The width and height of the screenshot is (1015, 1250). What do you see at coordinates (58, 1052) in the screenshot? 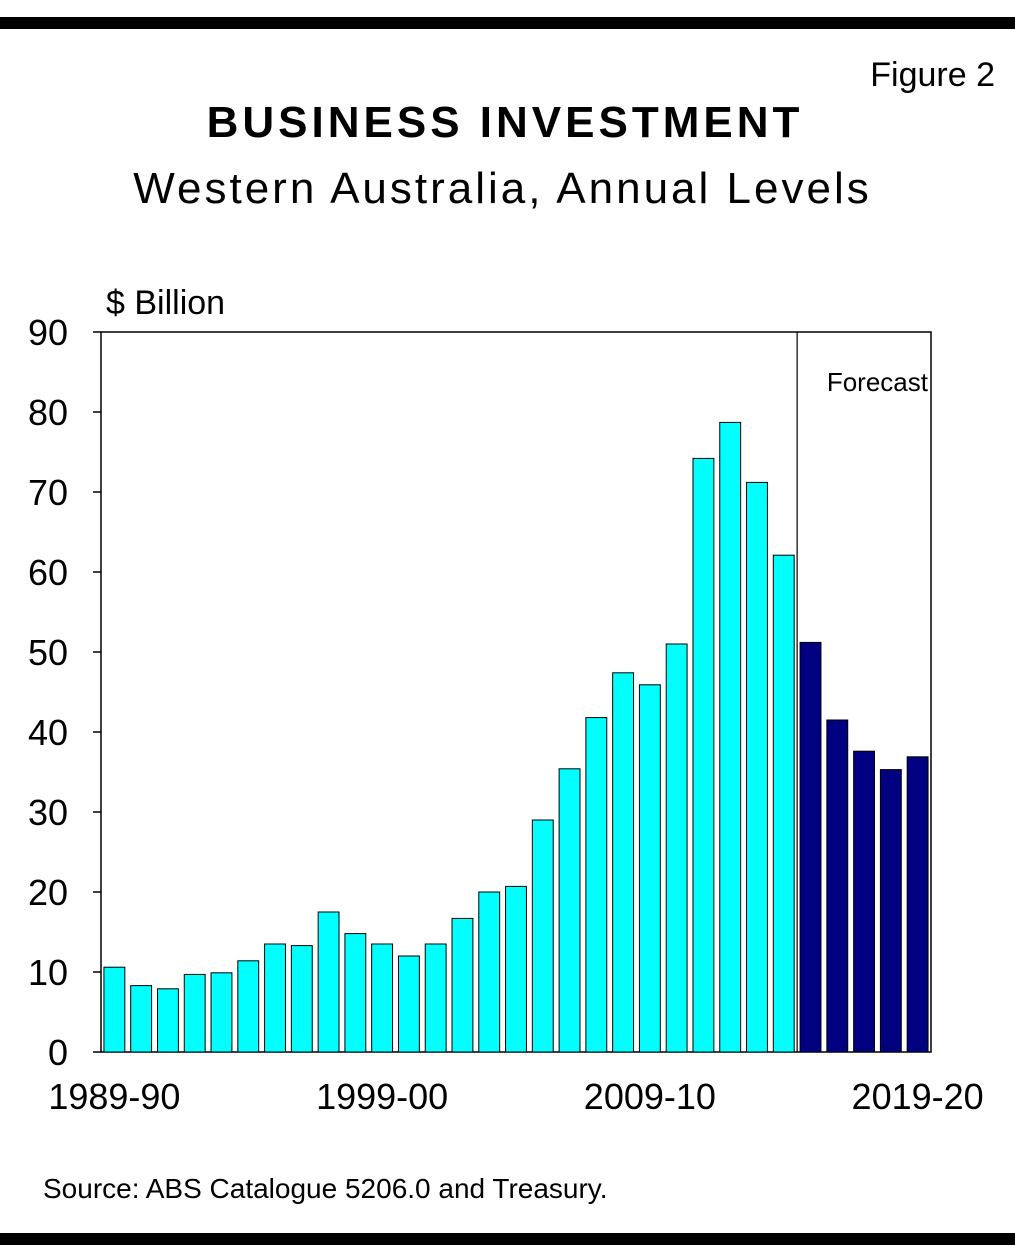
I see `y-tick-label: 0` at bounding box center [58, 1052].